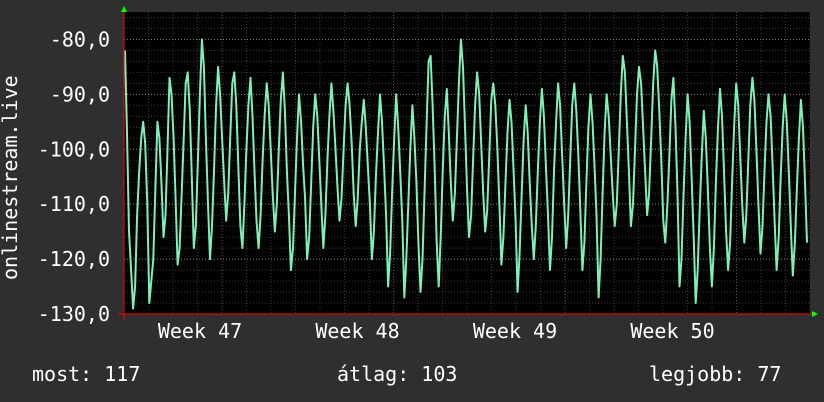  What do you see at coordinates (74, 176) in the screenshot?
I see `y-tick-labels: -80,0 -90,0 -100,0 -110,0 -120,0 -130,0` at bounding box center [74, 176].